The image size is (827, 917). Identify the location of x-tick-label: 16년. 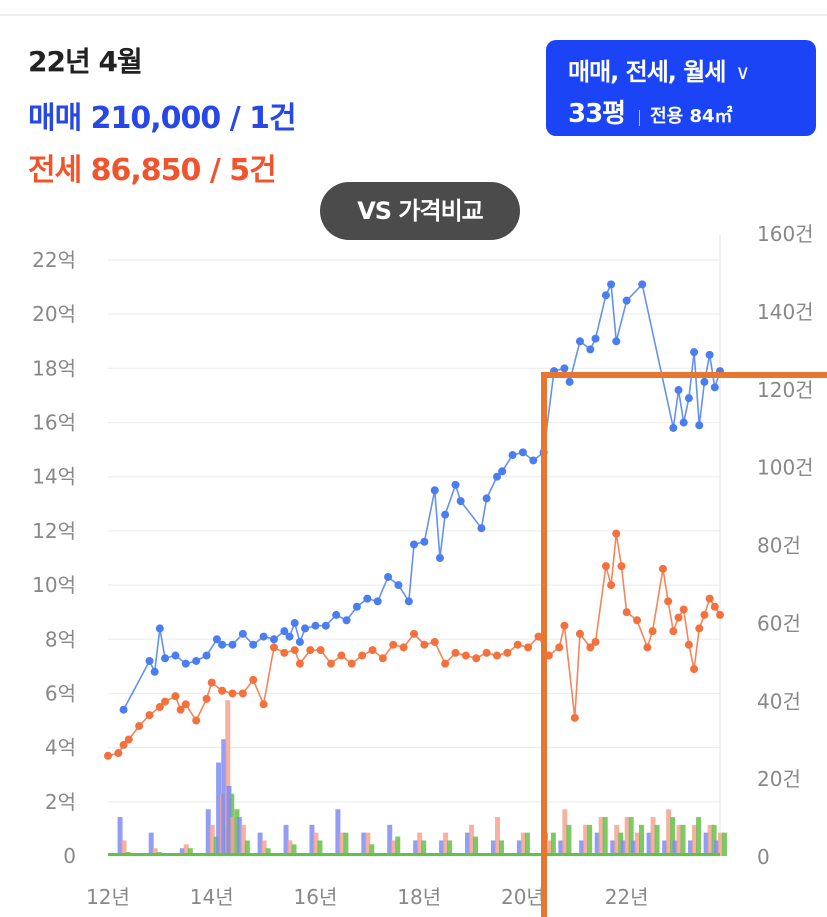
(316, 897).